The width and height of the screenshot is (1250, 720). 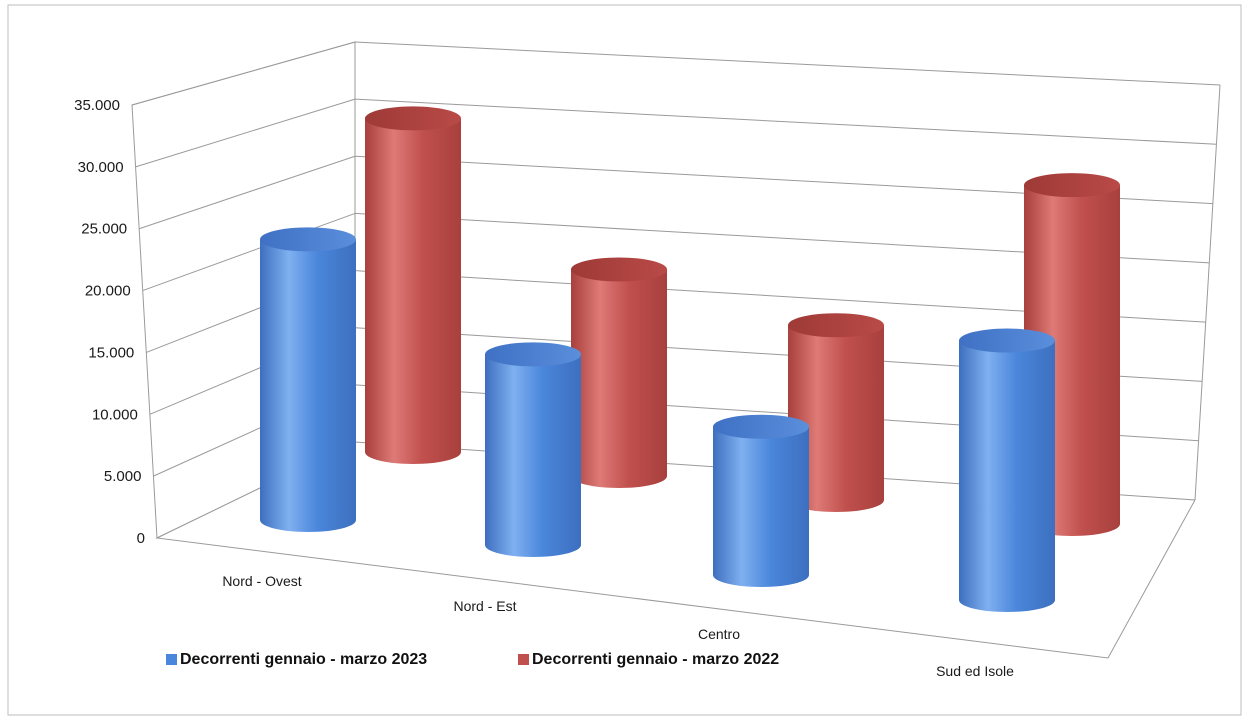 I want to click on x-axis-categories: Nord - Ovest Nord - Est Centro Sud ed Isole, so click(x=618, y=626).